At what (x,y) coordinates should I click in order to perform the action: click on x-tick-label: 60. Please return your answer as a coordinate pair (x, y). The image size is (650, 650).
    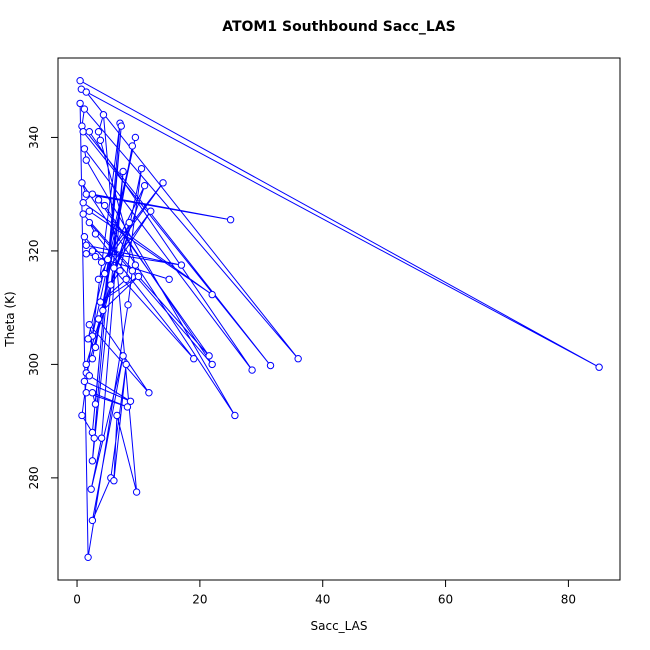
    Looking at the image, I should click on (445, 600).